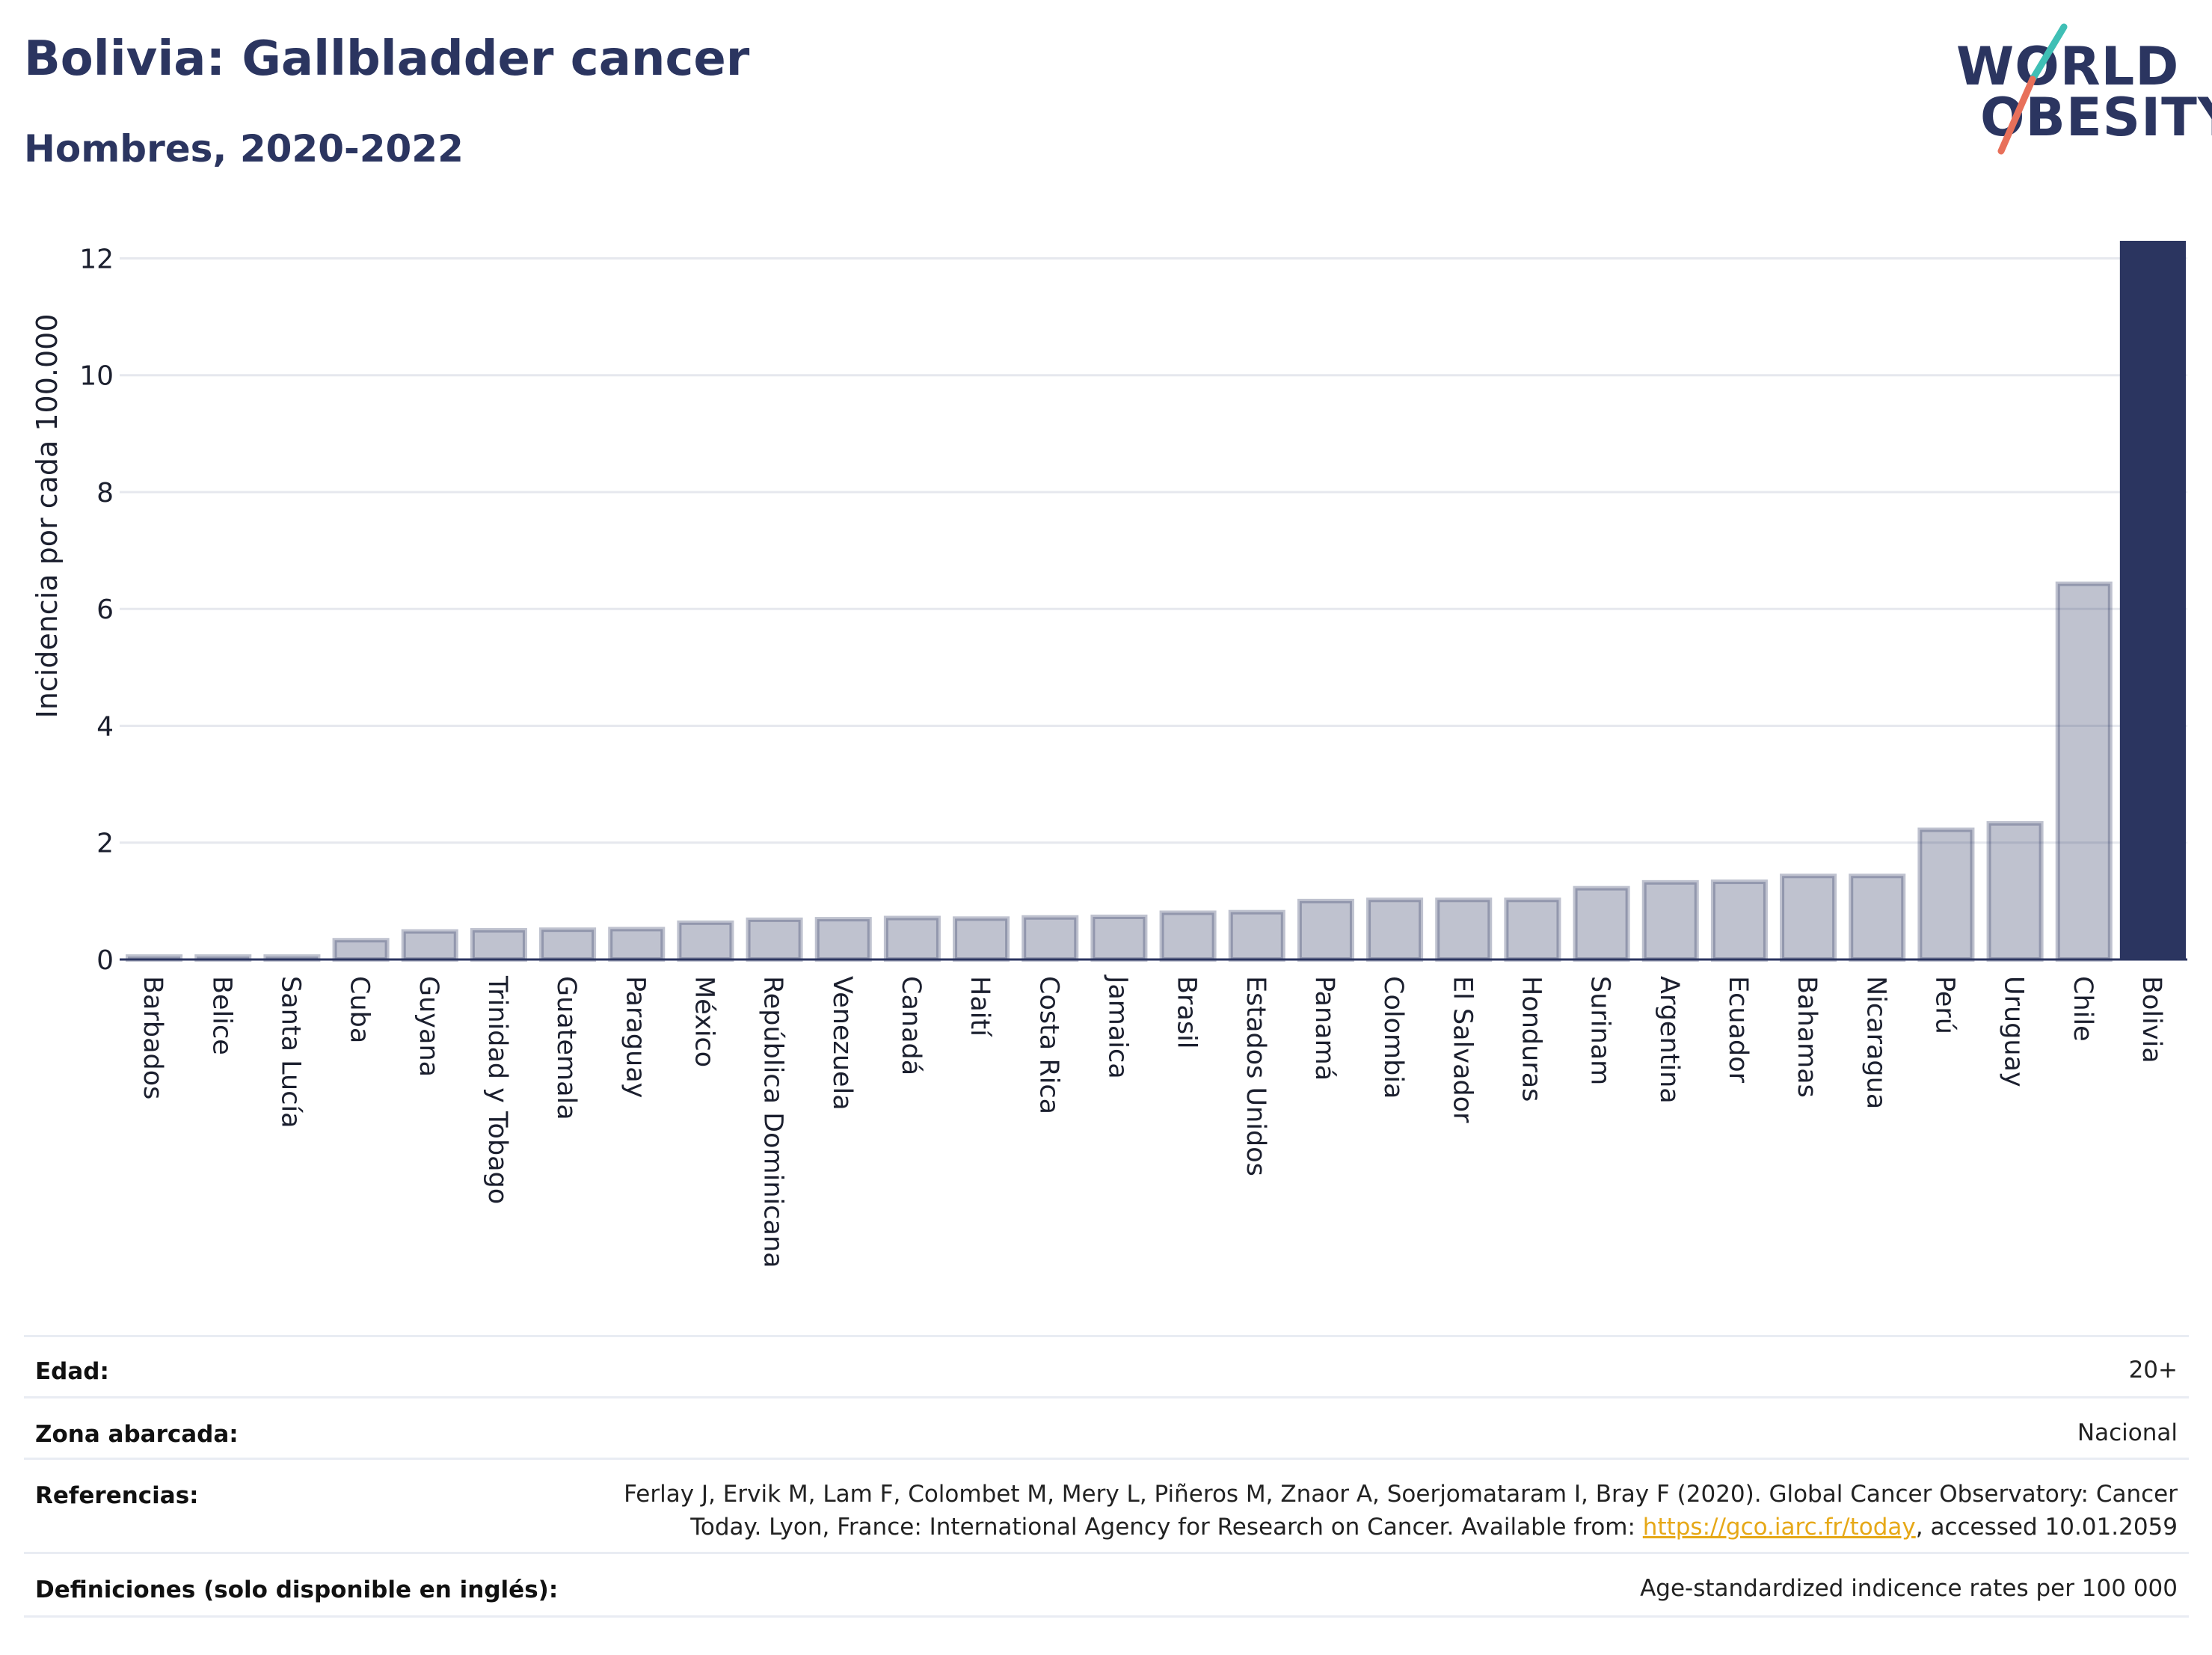 The width and height of the screenshot is (2212, 1655). What do you see at coordinates (2083, 1009) in the screenshot?
I see `x-tick-label: Chile` at bounding box center [2083, 1009].